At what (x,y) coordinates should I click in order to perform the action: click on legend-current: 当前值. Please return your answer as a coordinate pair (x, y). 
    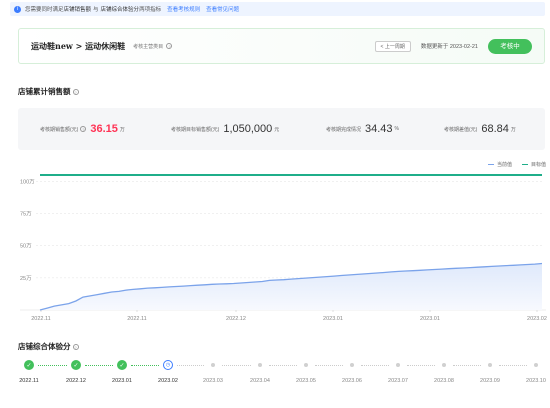
    Looking at the image, I should click on (499, 164).